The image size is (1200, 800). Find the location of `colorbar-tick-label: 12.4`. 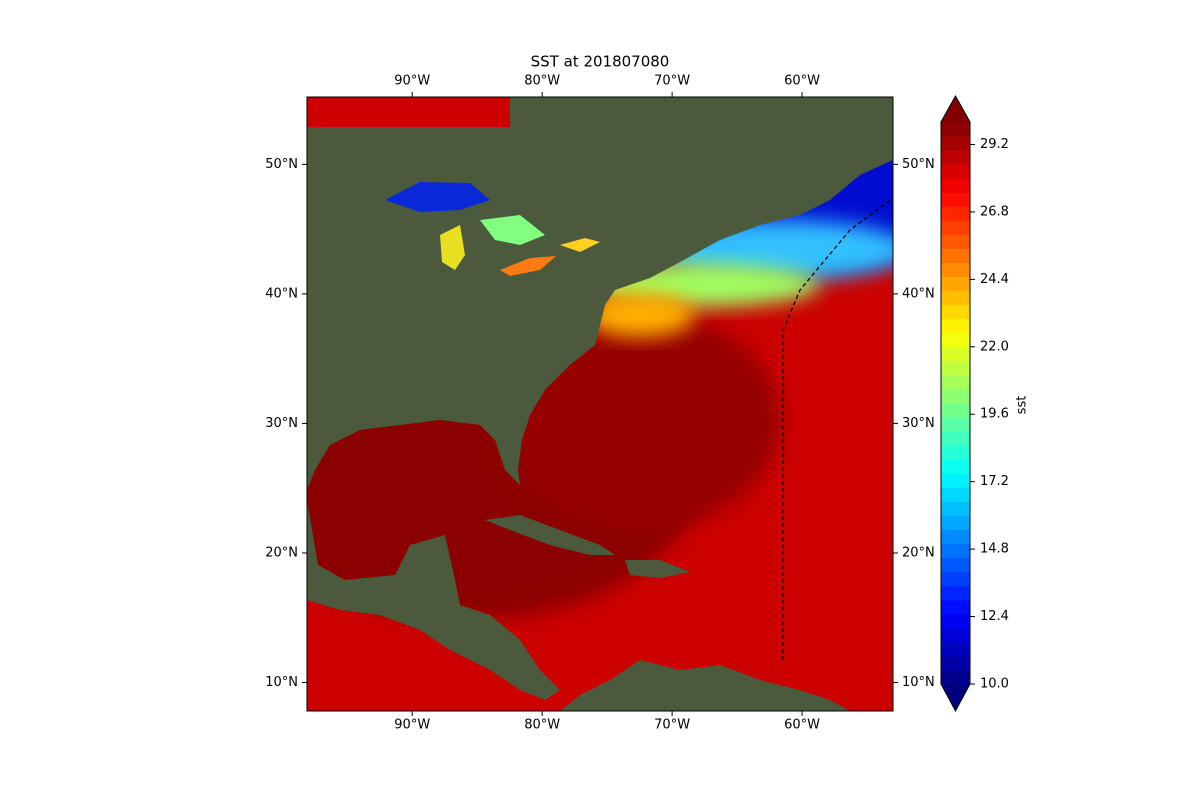

colorbar-tick-label: 12.4 is located at coordinates (994, 616).